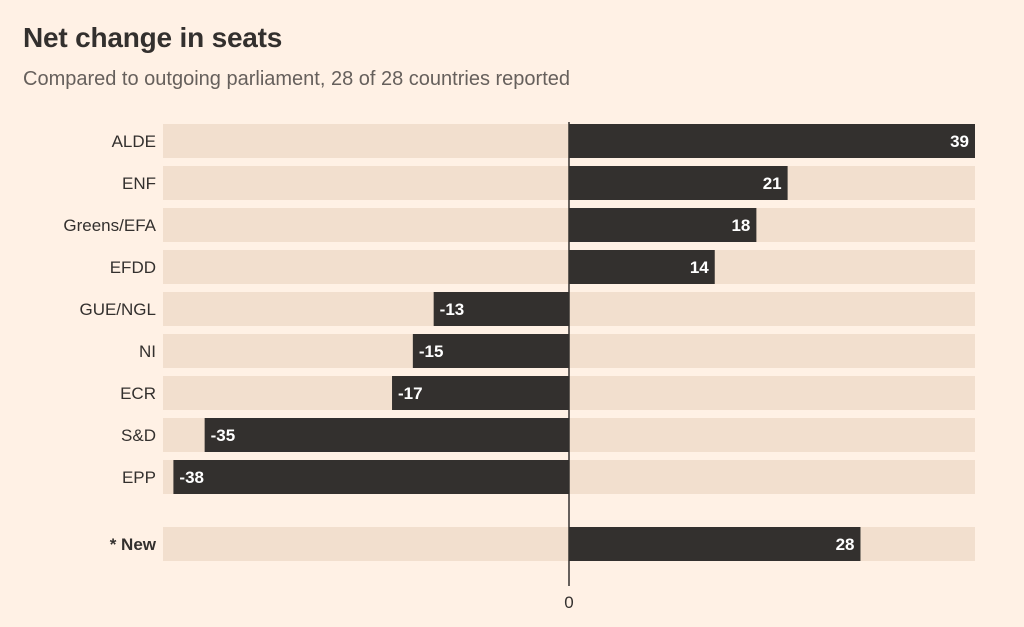 The height and width of the screenshot is (627, 1024). What do you see at coordinates (845, 544) in the screenshot?
I see `value-label: 28` at bounding box center [845, 544].